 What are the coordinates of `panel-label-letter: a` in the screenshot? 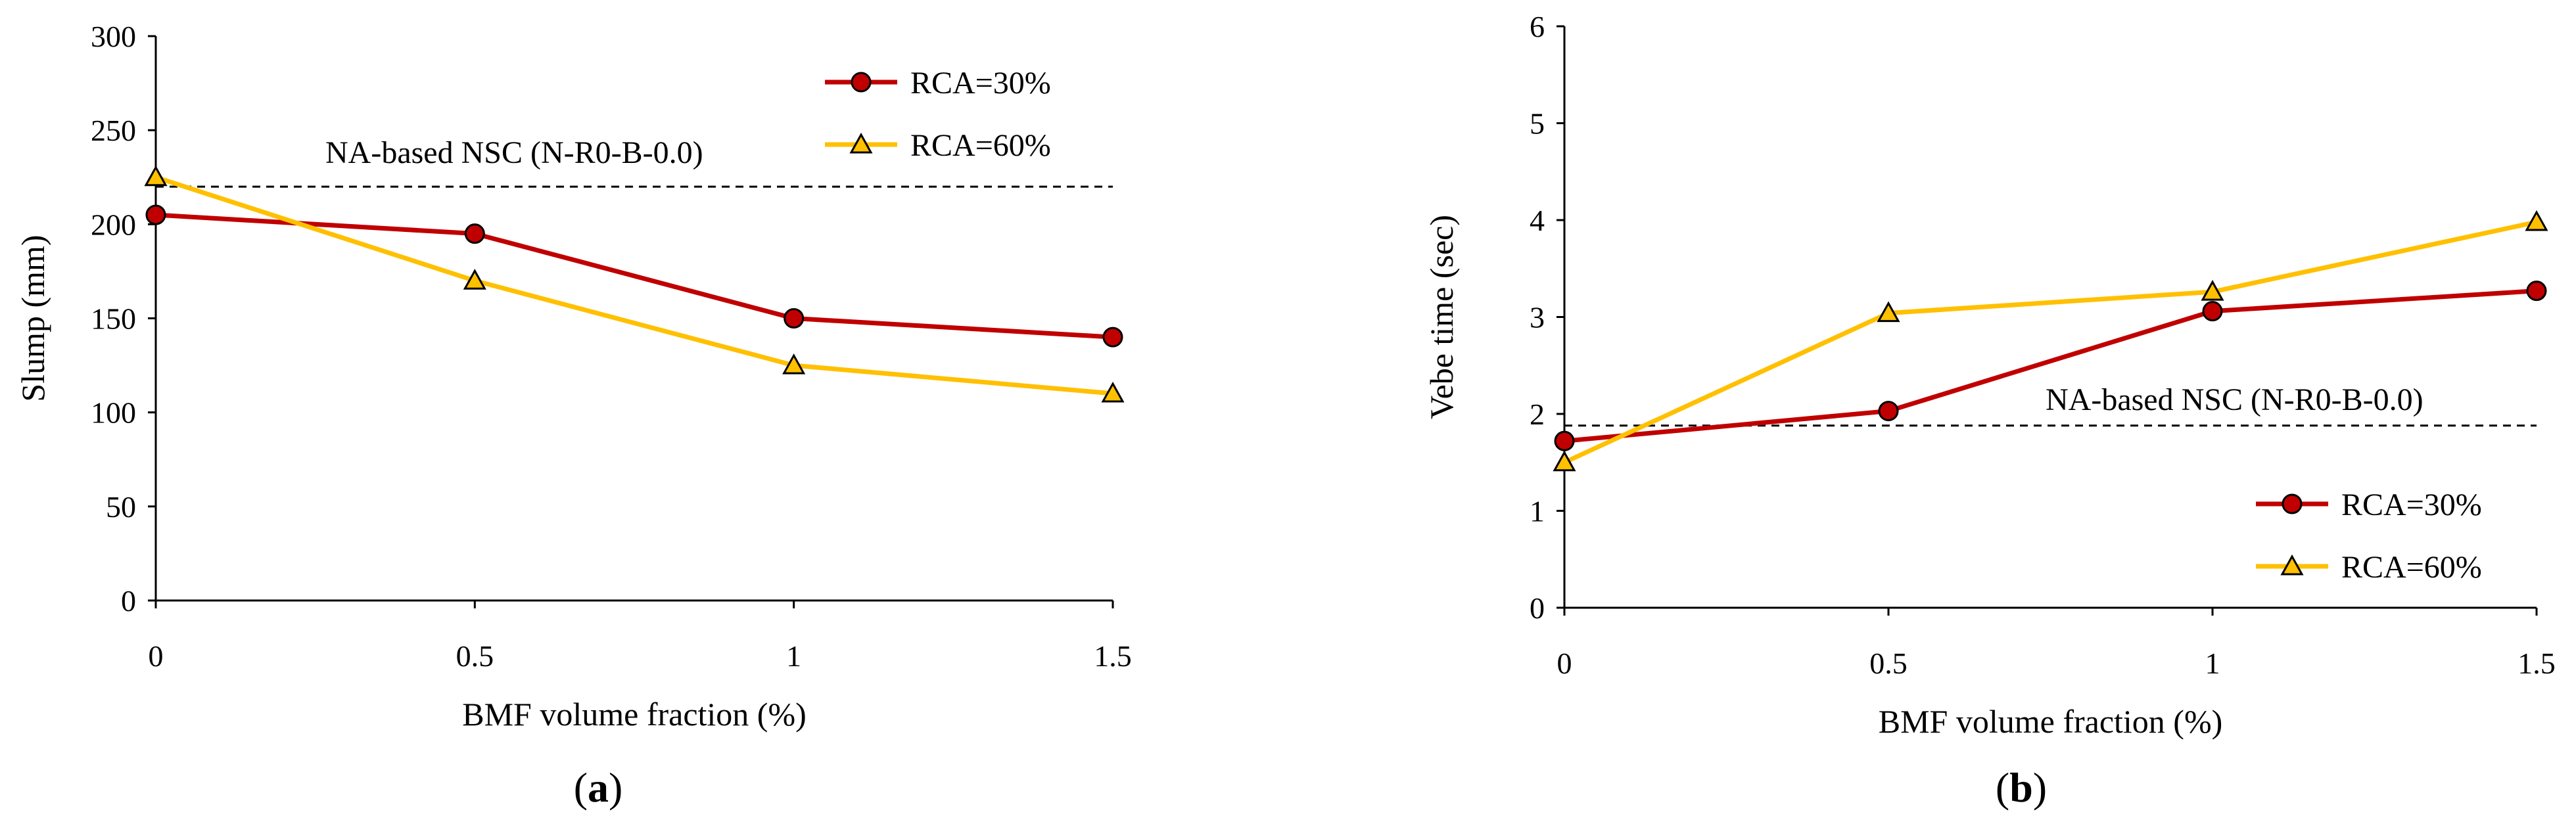 It's located at (598, 787).